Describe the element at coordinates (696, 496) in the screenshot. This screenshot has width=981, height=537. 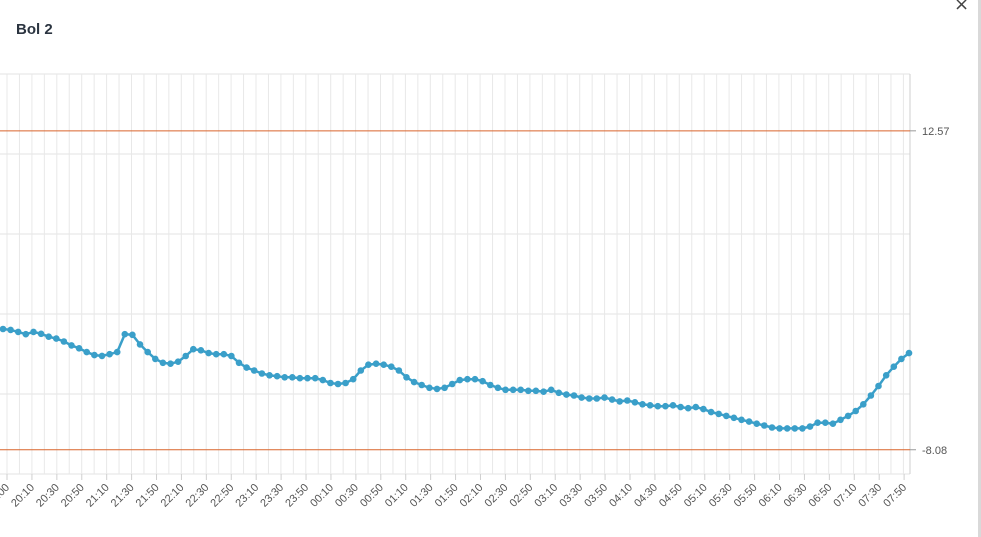
I see `x-tick-label: 05:10` at that location.